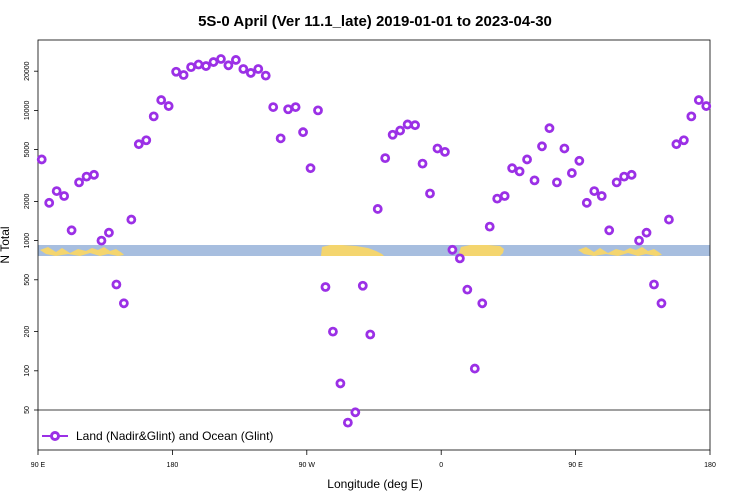 The width and height of the screenshot is (750, 500). What do you see at coordinates (307, 465) in the screenshot?
I see `x-tick-label: 90 W` at bounding box center [307, 465].